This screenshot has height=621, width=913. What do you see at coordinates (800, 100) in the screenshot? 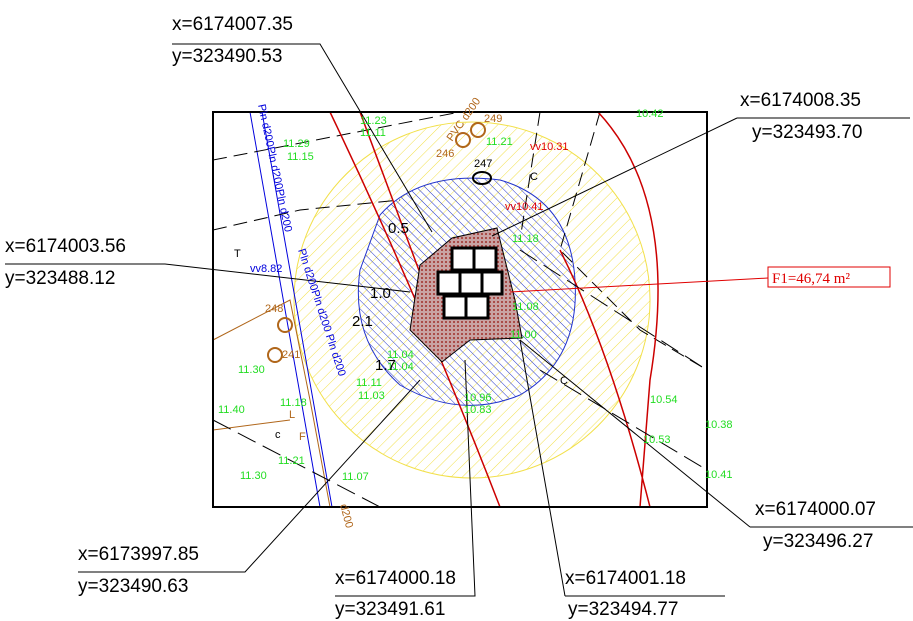
I see `coord-x: x=6174008.35` at bounding box center [800, 100].